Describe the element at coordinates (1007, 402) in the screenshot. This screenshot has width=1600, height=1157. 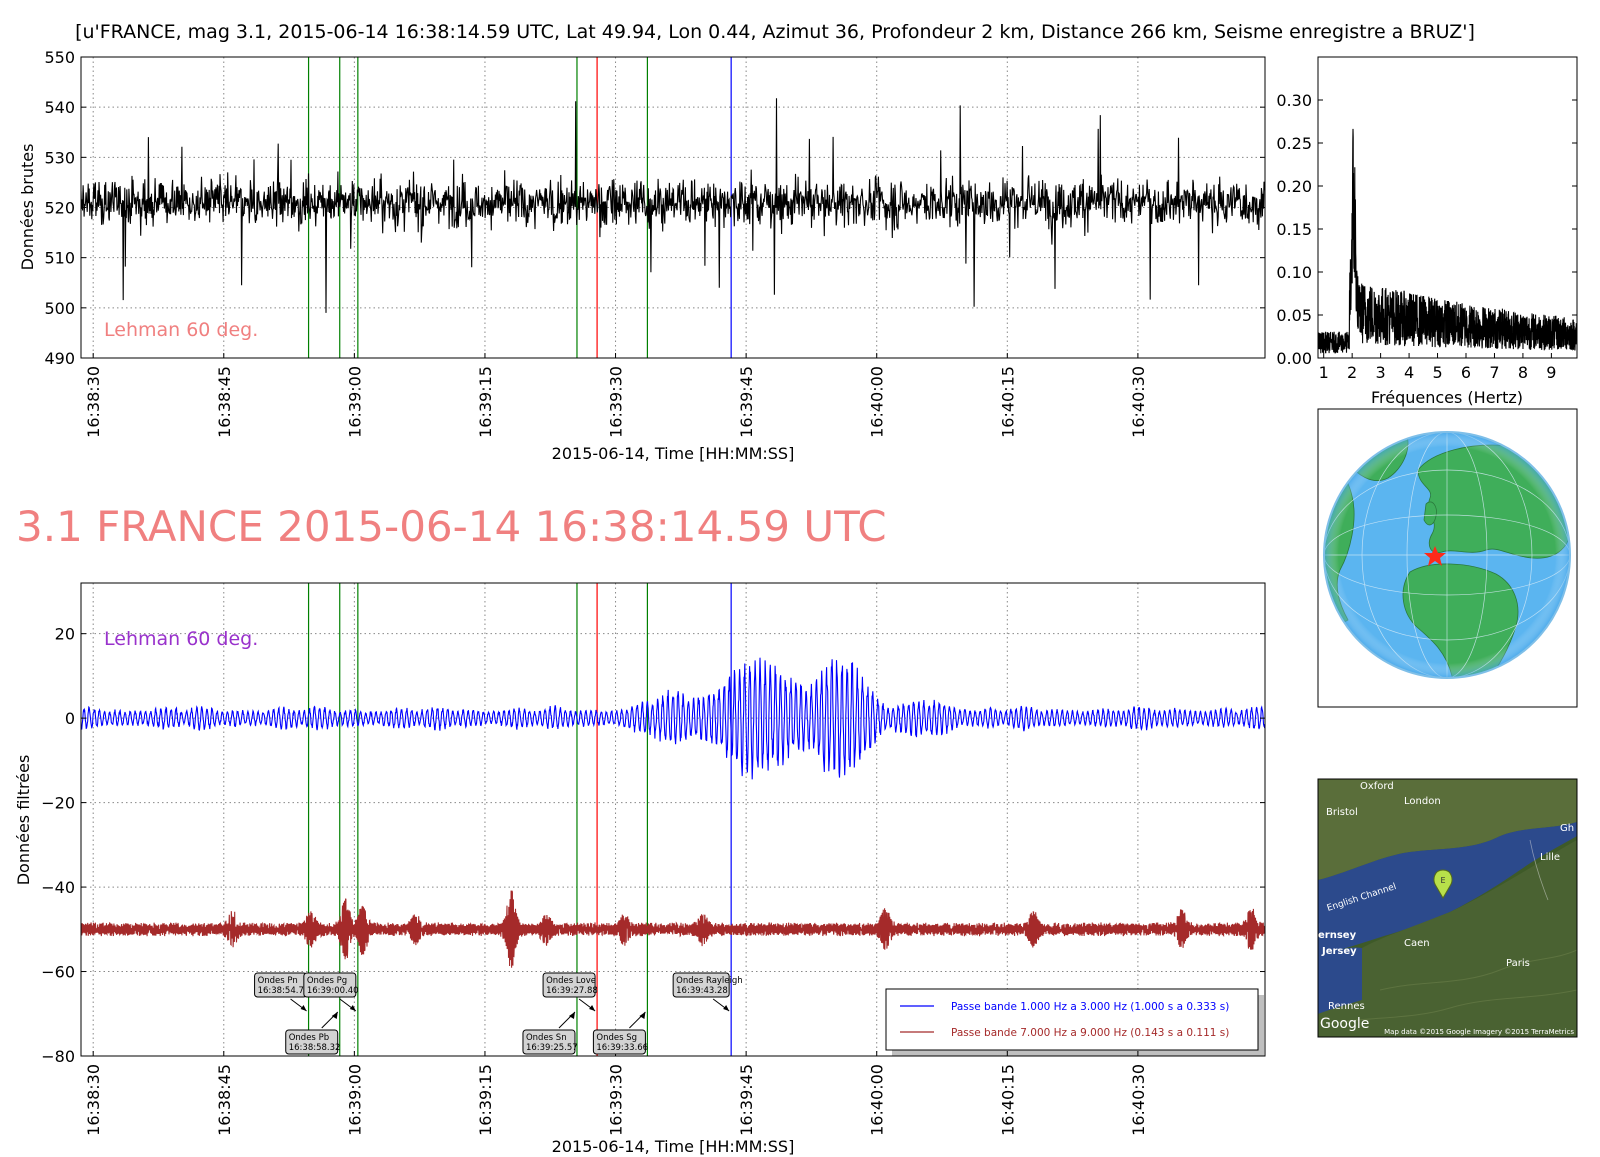
I see `raw-xtick-label: 16:40:15` at that location.